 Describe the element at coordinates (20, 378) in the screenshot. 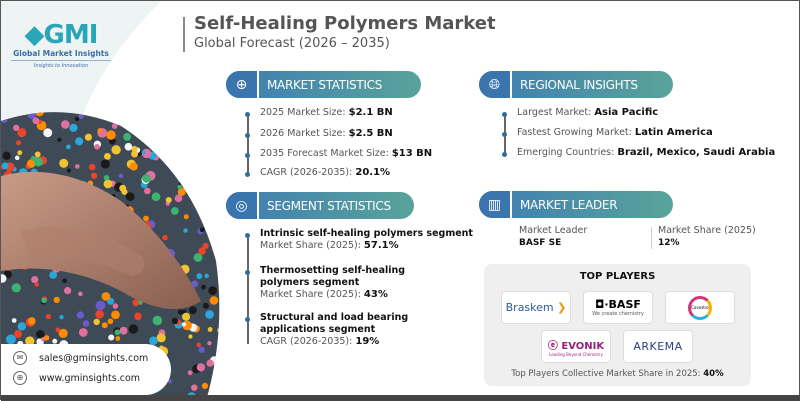

I see `globe-icon: ⊕` at that location.